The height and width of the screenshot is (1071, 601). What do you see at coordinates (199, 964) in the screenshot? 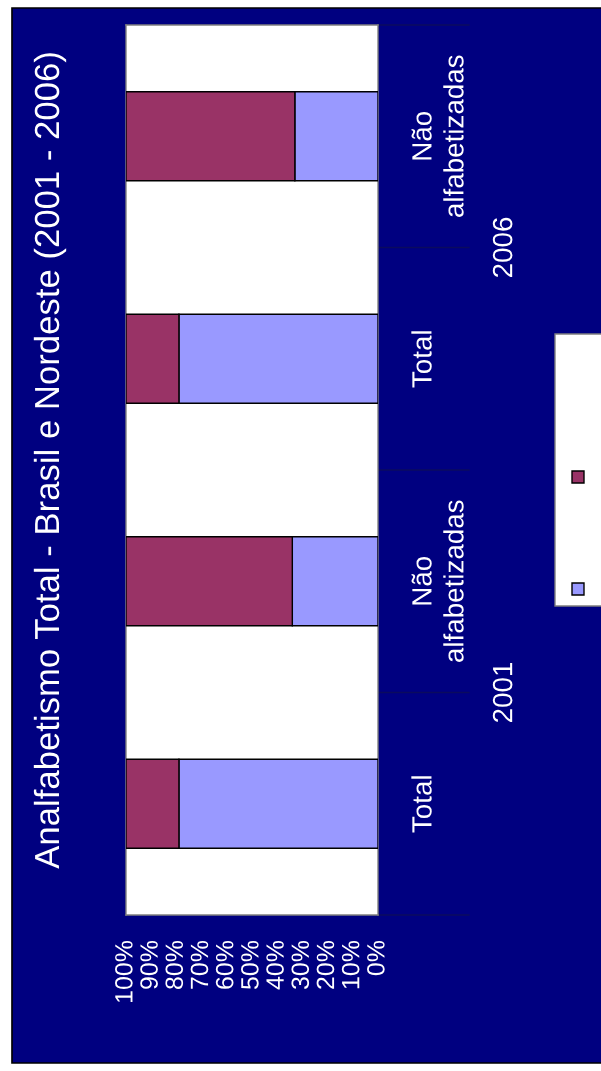
I see `x-tick-label: 70%` at bounding box center [199, 964].